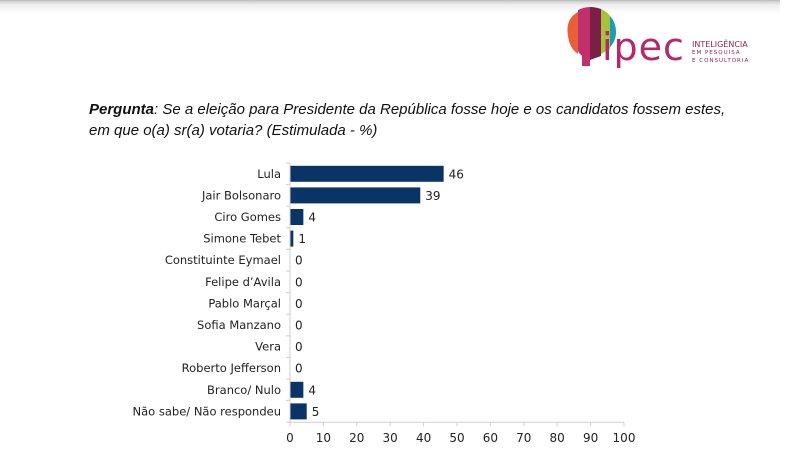 This screenshot has height=467, width=801. Describe the element at coordinates (721, 61) in the screenshot. I see `logo-tagline-line-3: E CONSULTORIA` at that location.